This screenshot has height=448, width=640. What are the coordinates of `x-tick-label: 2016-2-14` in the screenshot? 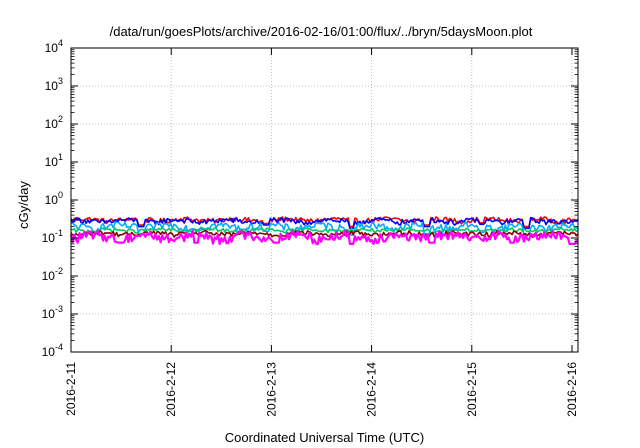 It's located at (372, 389).